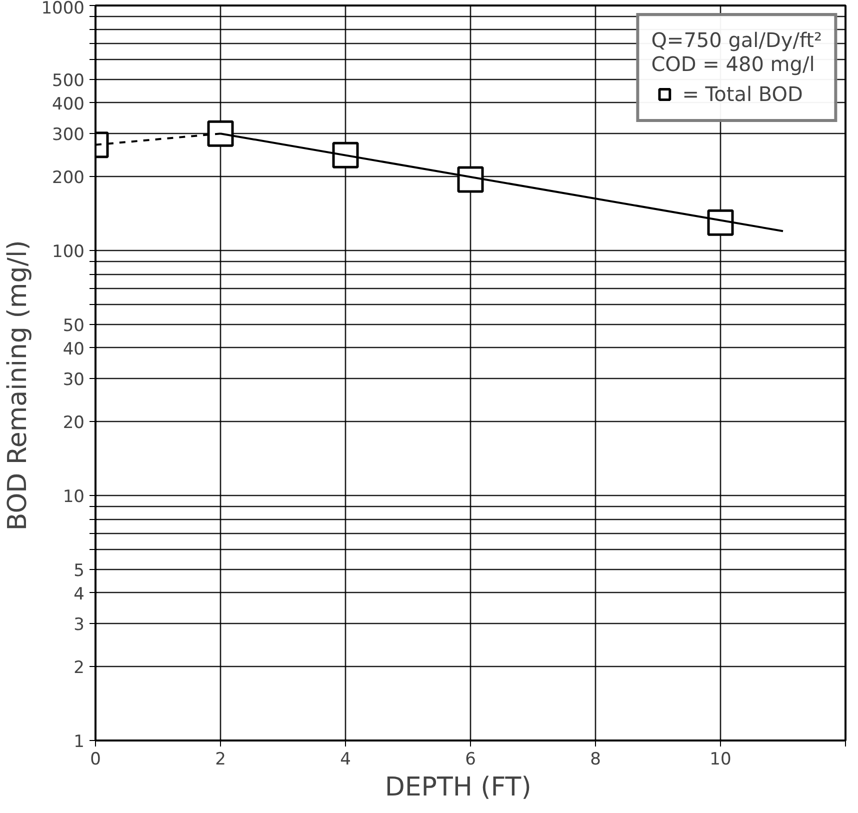  I want to click on y-tick-label: 50, so click(73, 326).